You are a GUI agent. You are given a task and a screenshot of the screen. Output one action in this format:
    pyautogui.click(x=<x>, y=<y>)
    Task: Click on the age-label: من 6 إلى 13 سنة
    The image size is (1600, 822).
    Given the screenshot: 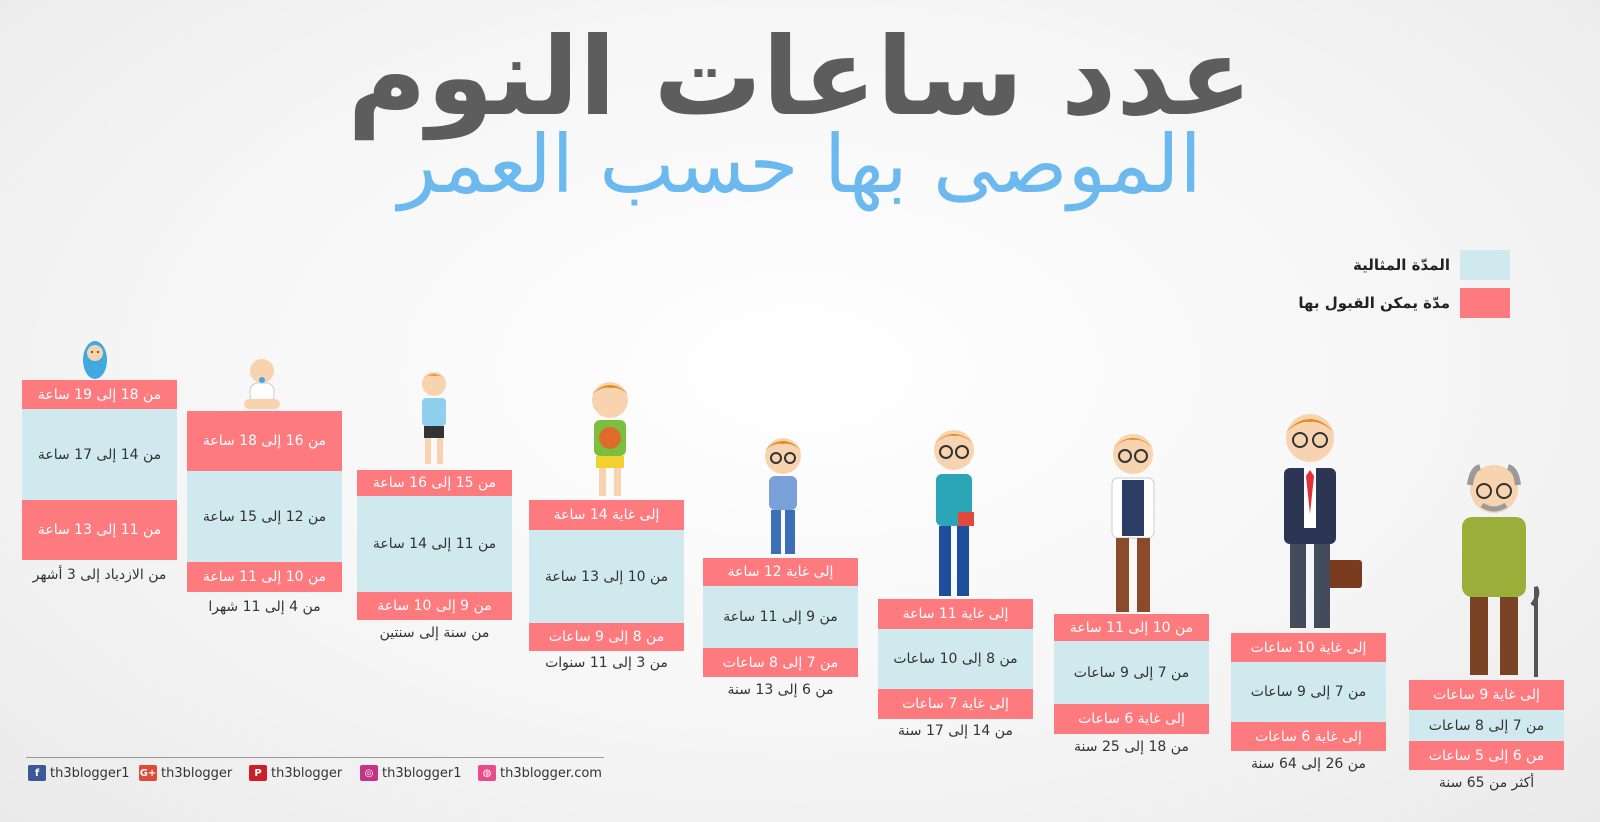 What is the action you would take?
    pyautogui.click(x=780, y=690)
    